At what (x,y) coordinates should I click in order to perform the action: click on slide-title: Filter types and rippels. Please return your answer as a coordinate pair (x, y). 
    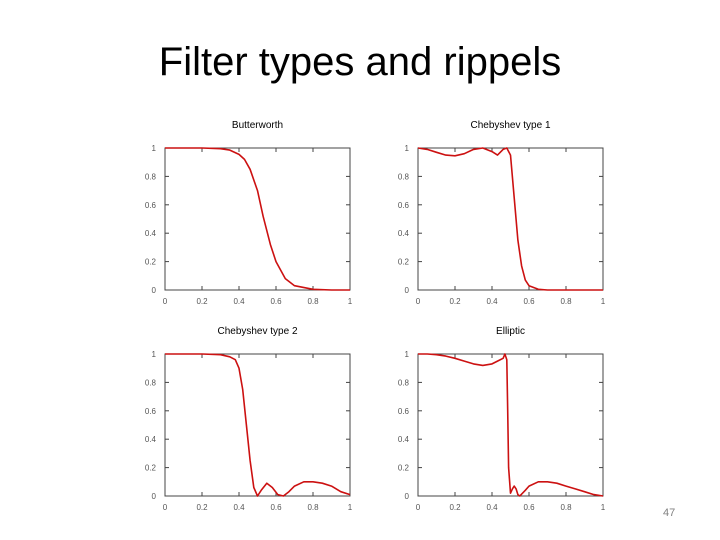
    Looking at the image, I should click on (360, 62).